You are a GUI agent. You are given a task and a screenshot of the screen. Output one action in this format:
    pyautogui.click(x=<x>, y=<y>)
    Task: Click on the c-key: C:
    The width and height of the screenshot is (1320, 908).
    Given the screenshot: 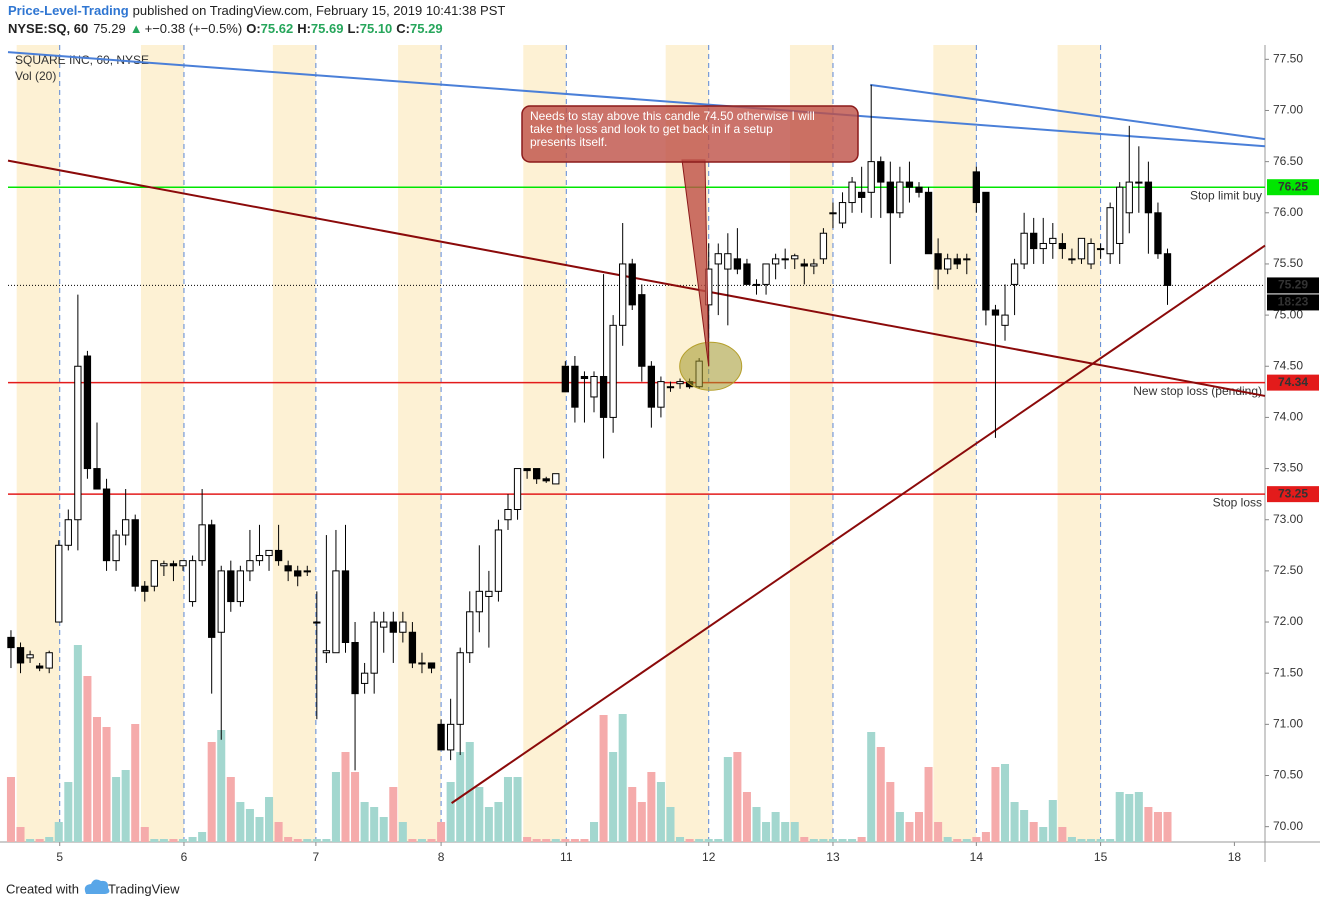 What is the action you would take?
    pyautogui.click(x=403, y=28)
    